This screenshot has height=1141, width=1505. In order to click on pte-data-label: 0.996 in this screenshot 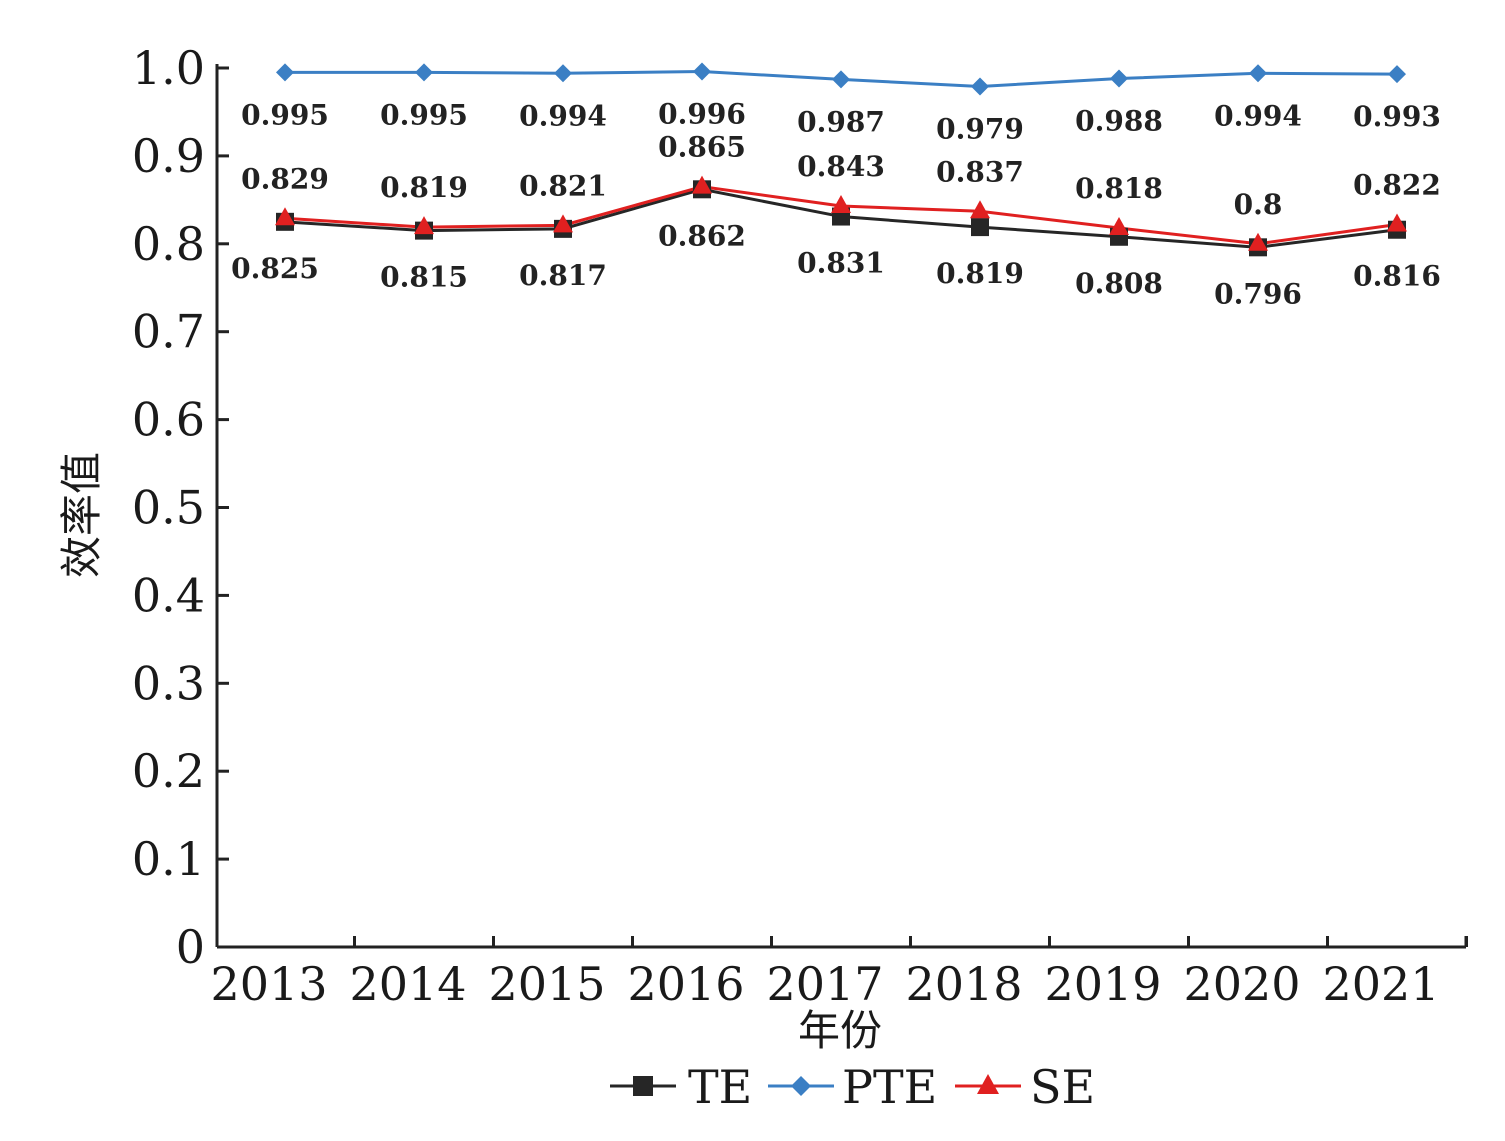, I will do `click(702, 114)`.